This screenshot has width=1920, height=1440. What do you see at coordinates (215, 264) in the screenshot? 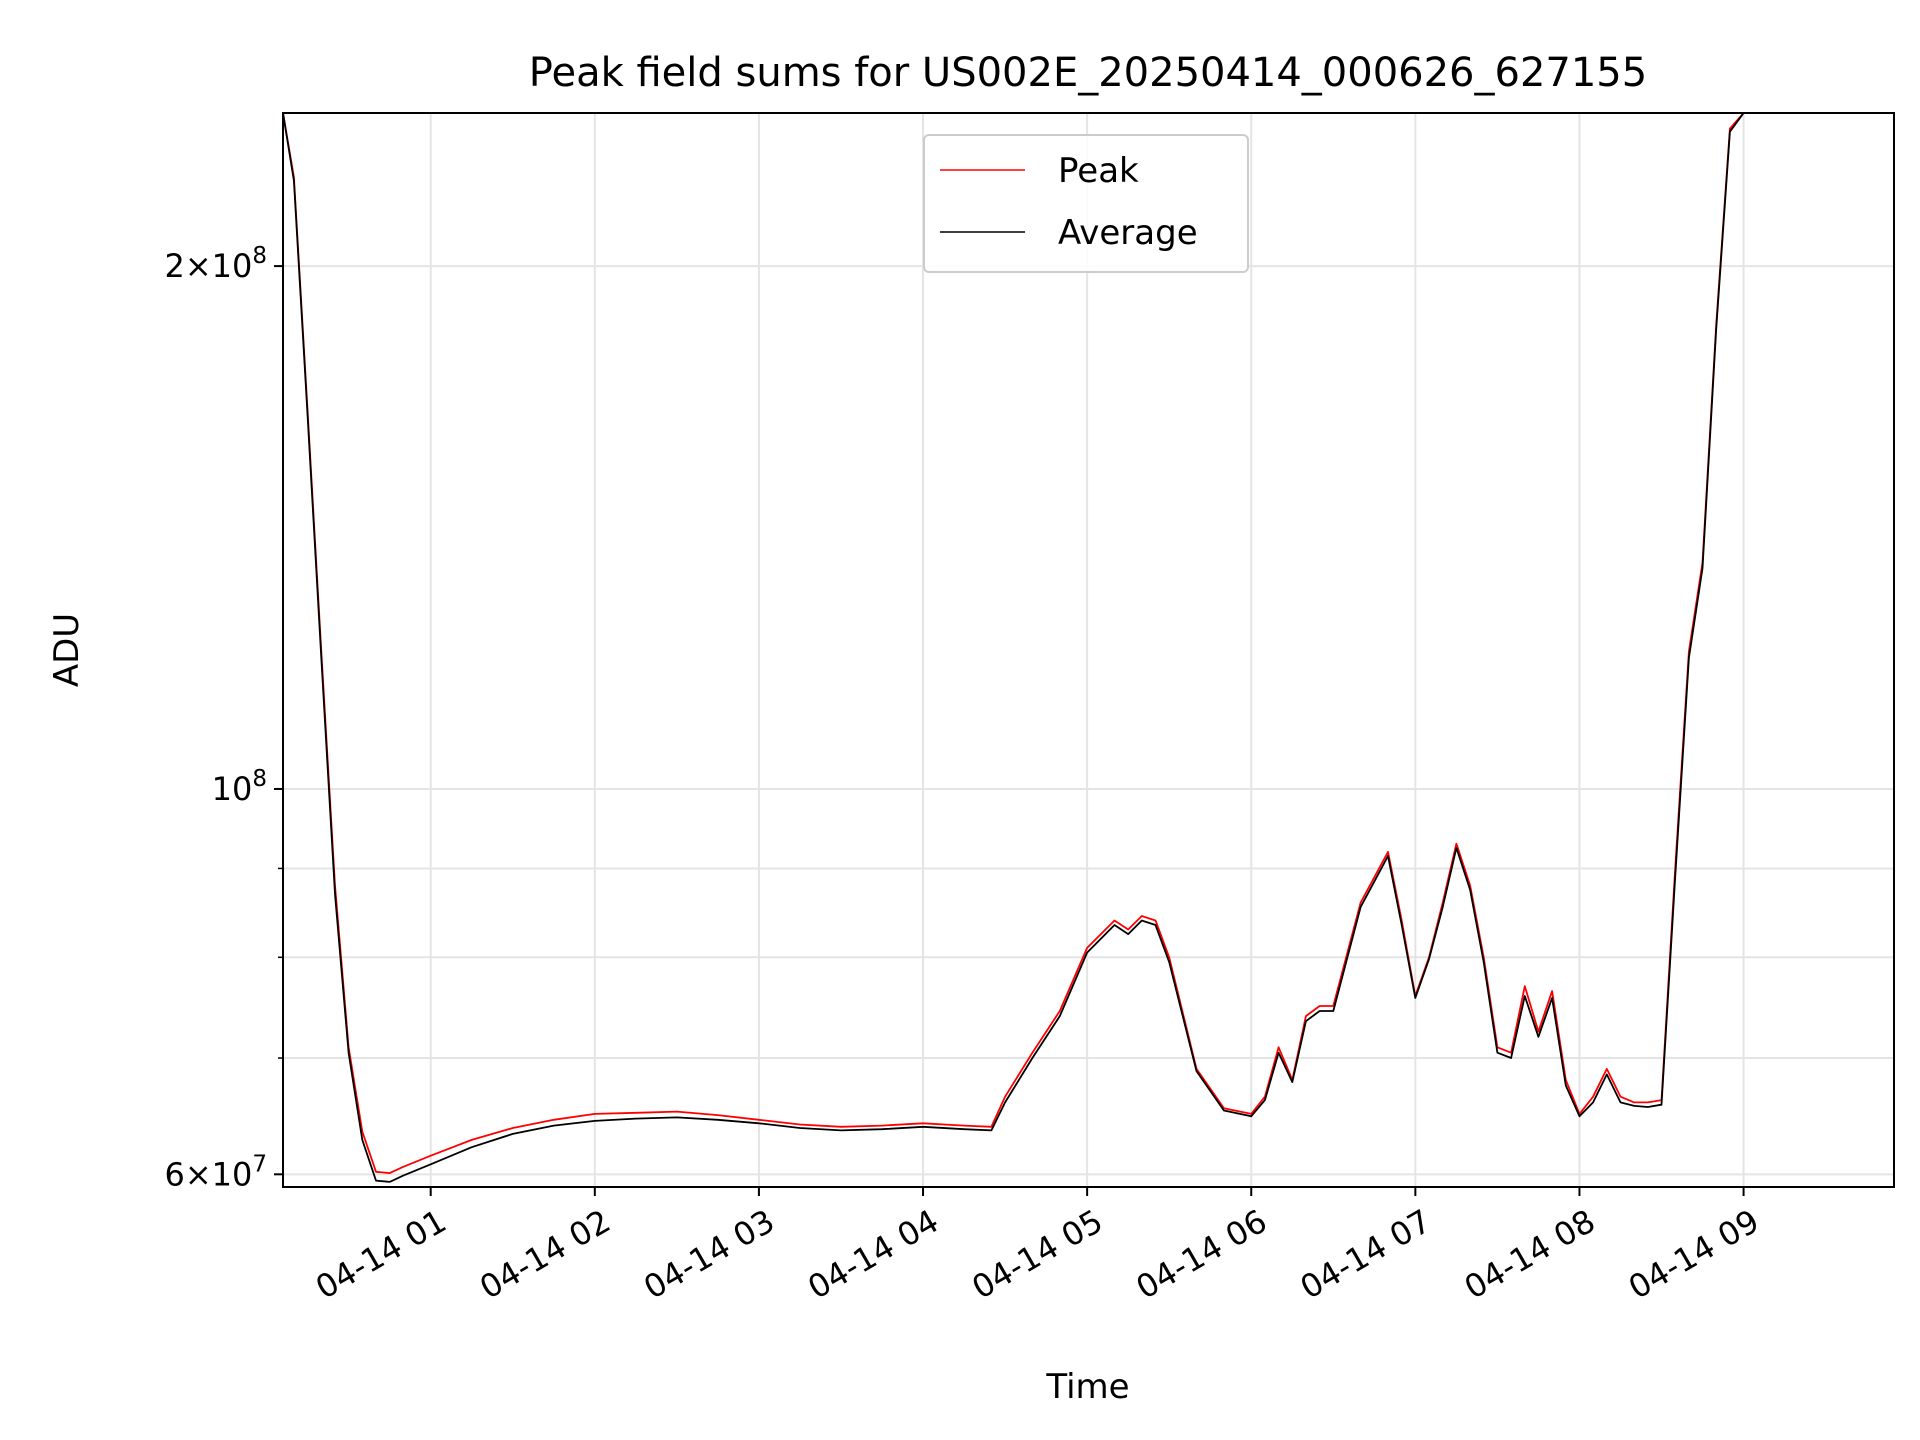
I see `y-tick-label: 2×108` at bounding box center [215, 264].